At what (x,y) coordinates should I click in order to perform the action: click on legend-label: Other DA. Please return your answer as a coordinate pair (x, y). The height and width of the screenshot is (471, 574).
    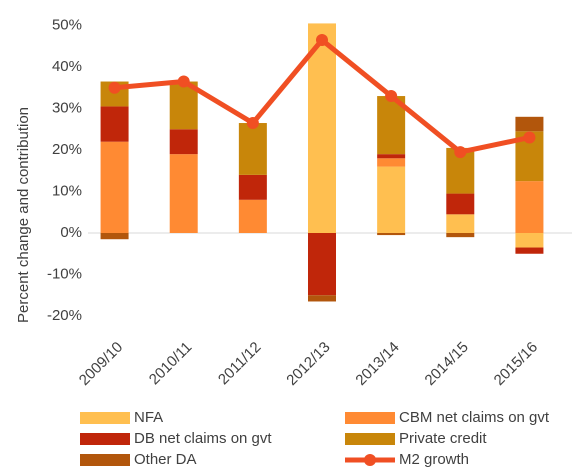
    Looking at the image, I should click on (165, 459).